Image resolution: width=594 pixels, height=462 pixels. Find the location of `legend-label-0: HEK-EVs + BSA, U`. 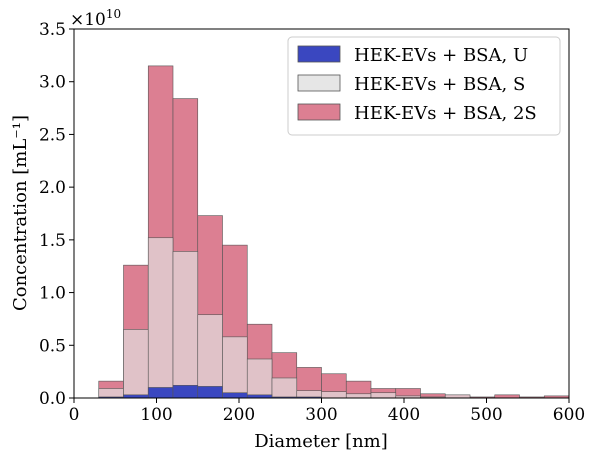

legend-label-0: HEK-EVs + BSA, U is located at coordinates (441, 55).